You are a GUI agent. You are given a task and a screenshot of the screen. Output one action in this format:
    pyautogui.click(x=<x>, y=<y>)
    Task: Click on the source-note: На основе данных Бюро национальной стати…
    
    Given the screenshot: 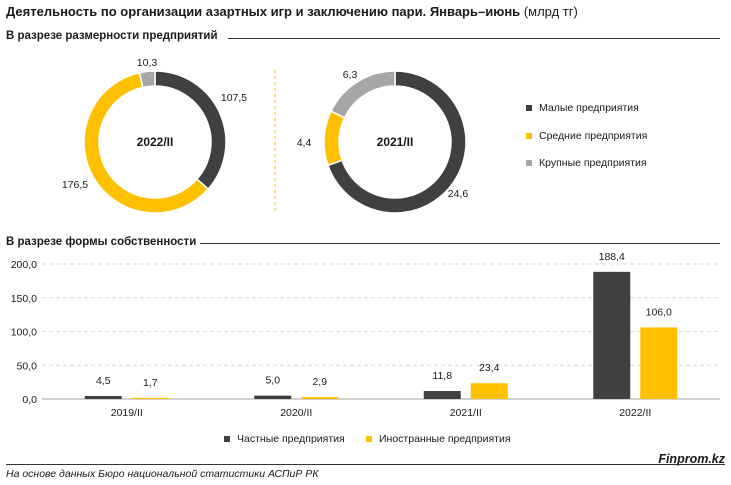 What is the action you would take?
    pyautogui.click(x=162, y=474)
    